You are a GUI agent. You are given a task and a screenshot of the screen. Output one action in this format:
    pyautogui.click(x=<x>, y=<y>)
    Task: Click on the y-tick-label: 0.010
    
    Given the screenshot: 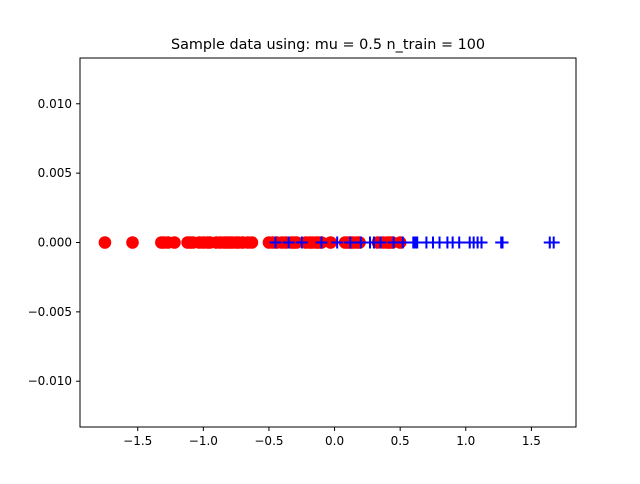 What is the action you would take?
    pyautogui.click(x=55, y=104)
    